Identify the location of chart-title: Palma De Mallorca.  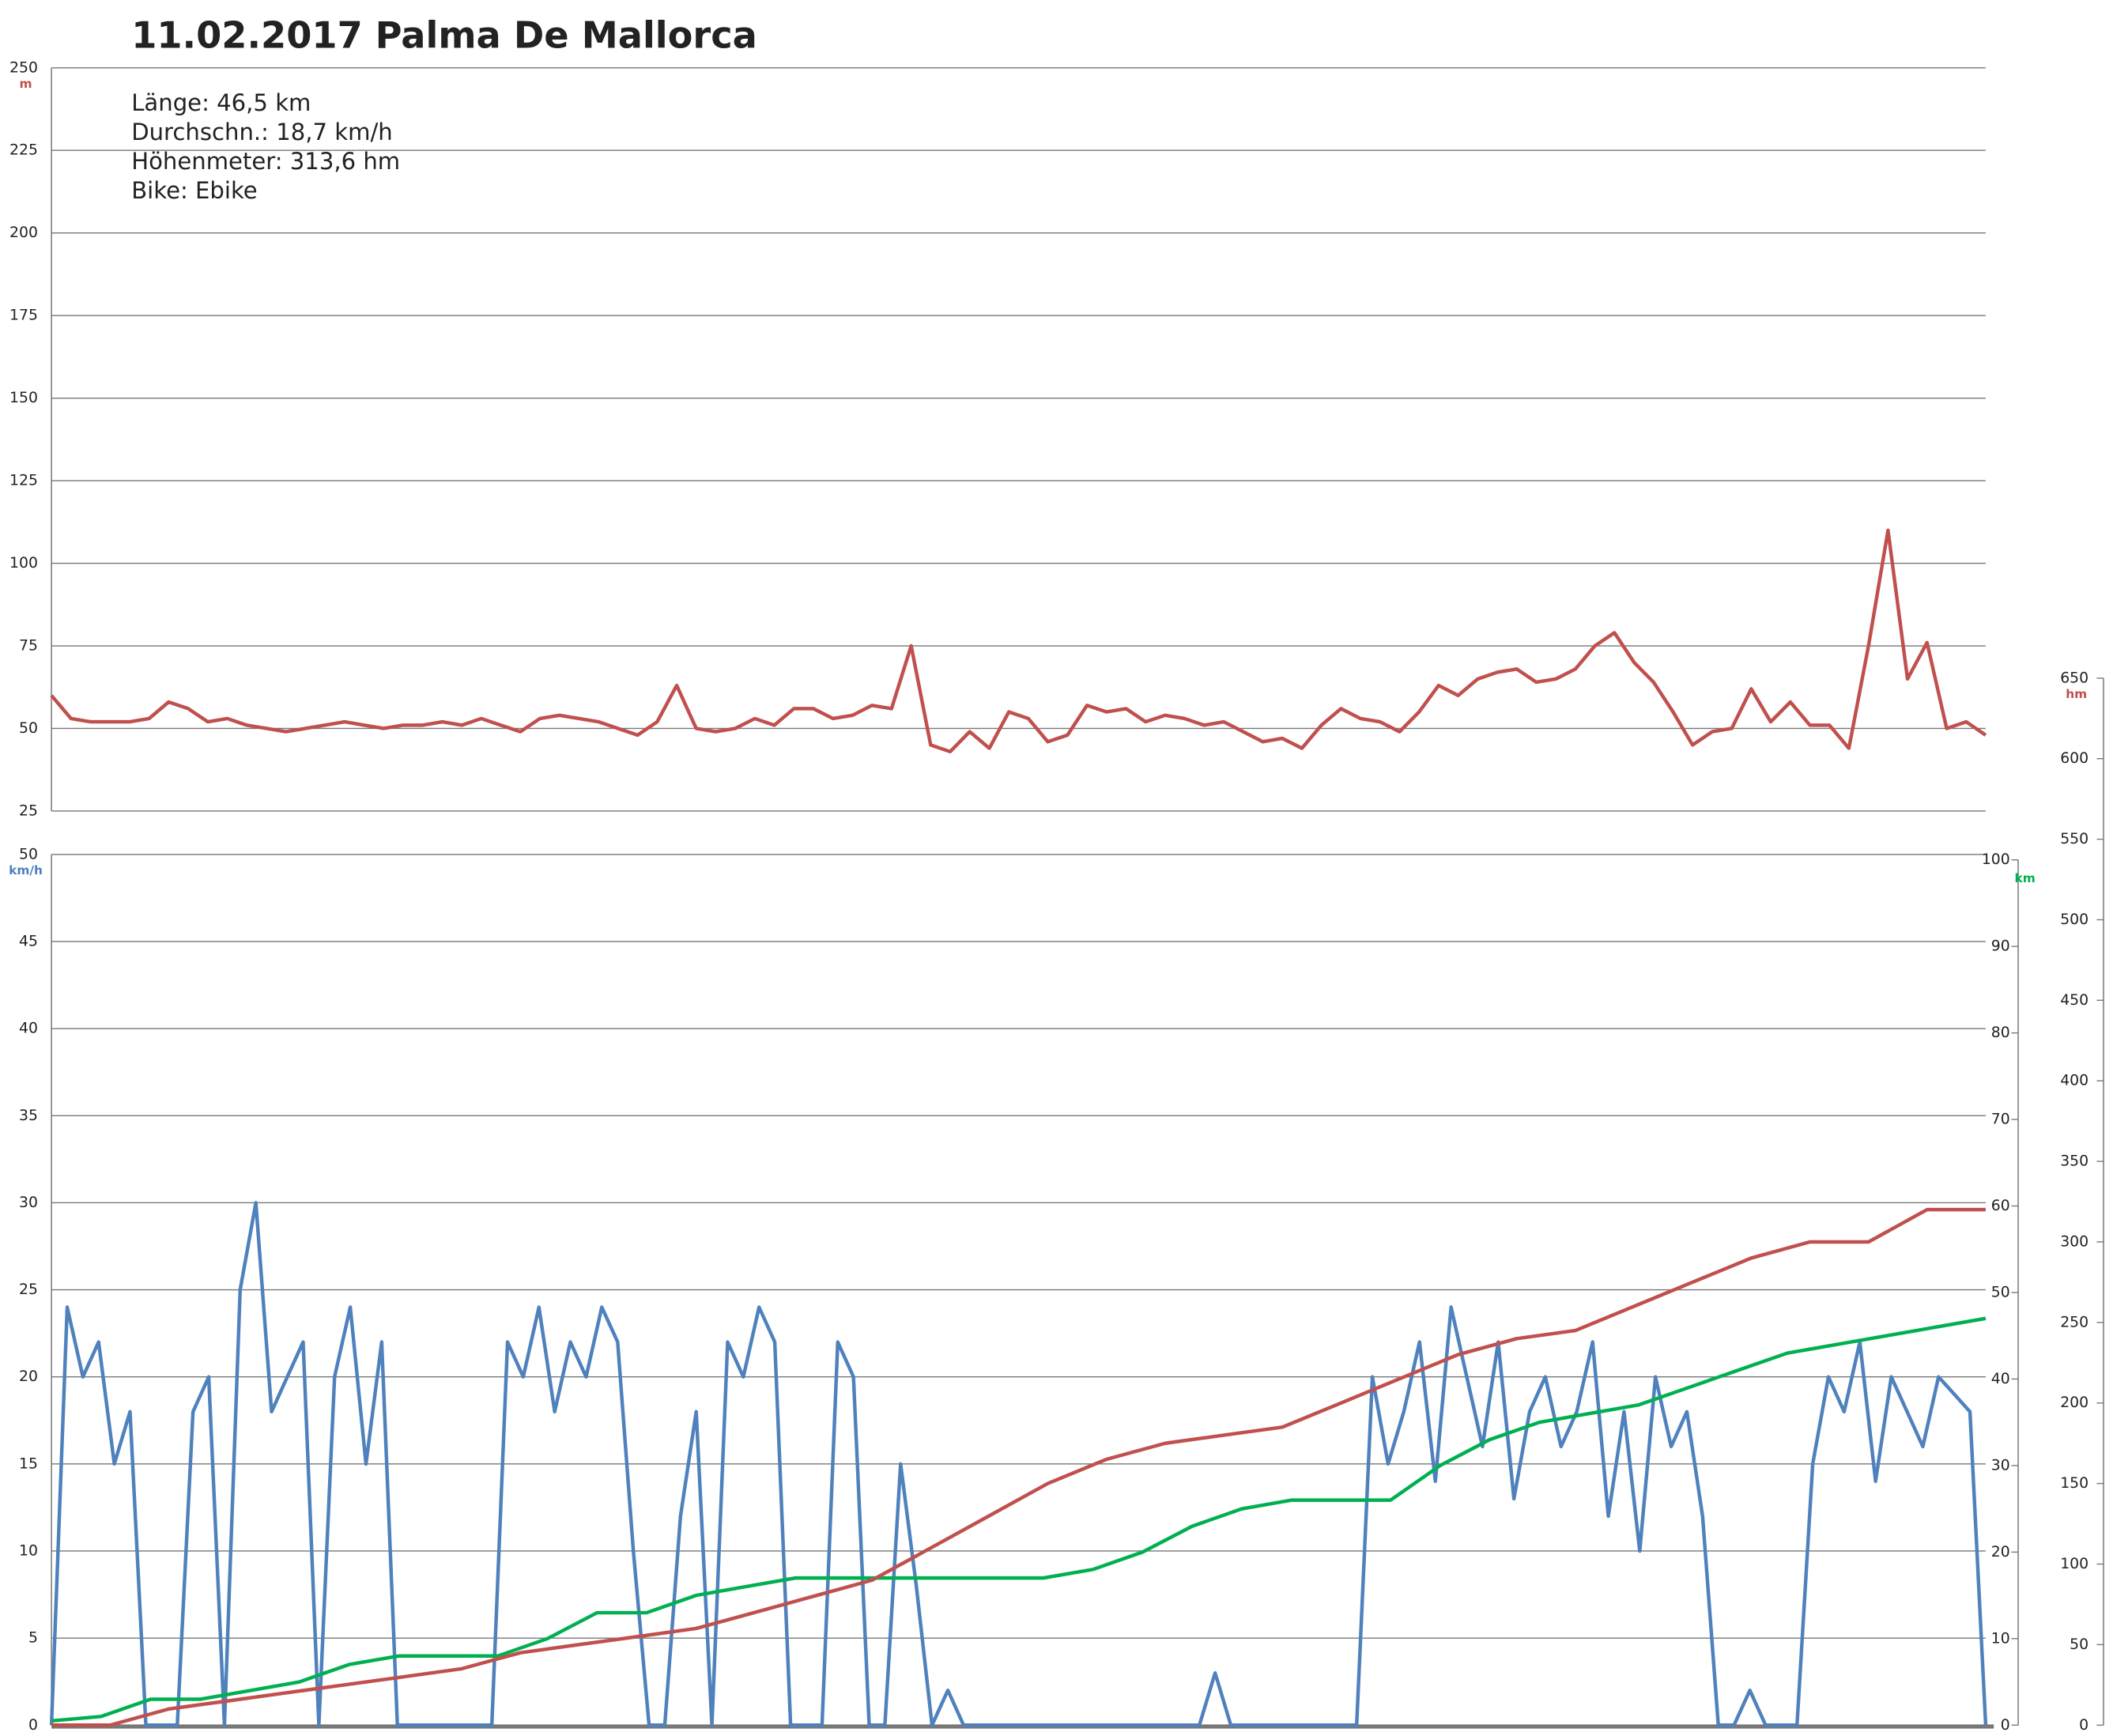
(566, 35).